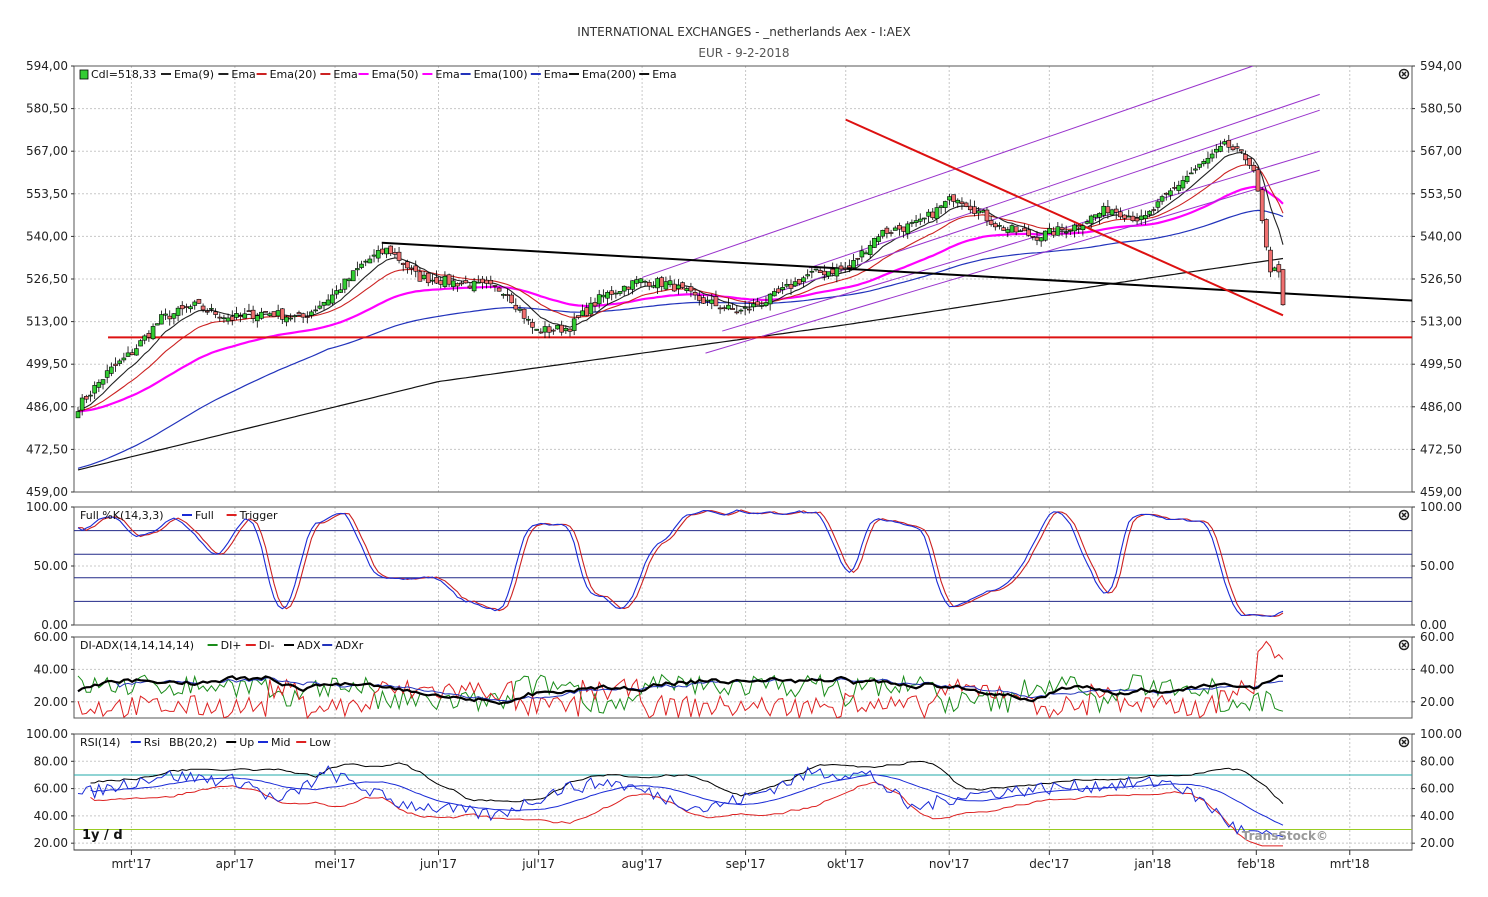  Describe the element at coordinates (395, 74) in the screenshot. I see `legend-label: Ema(50)` at that location.